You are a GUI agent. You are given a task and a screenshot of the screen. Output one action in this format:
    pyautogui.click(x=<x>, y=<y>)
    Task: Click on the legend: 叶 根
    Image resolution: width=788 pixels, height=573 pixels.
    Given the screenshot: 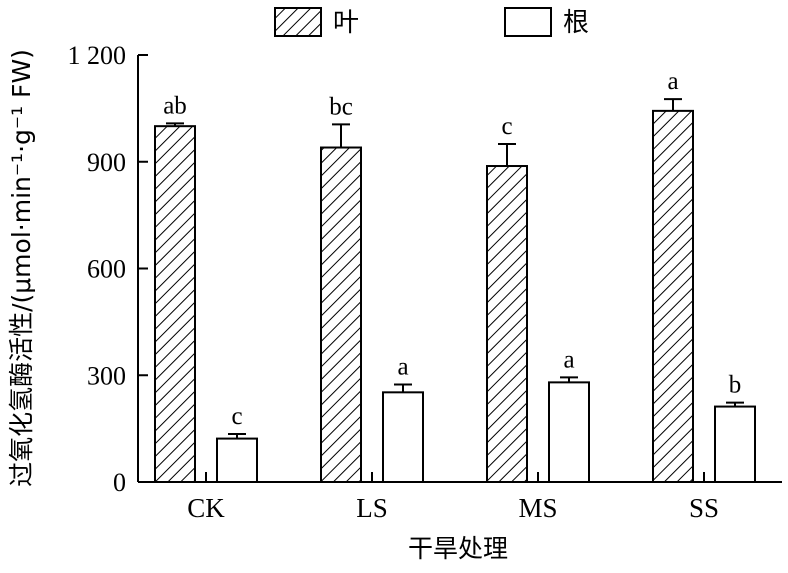 What is the action you would take?
    pyautogui.click(x=431, y=22)
    